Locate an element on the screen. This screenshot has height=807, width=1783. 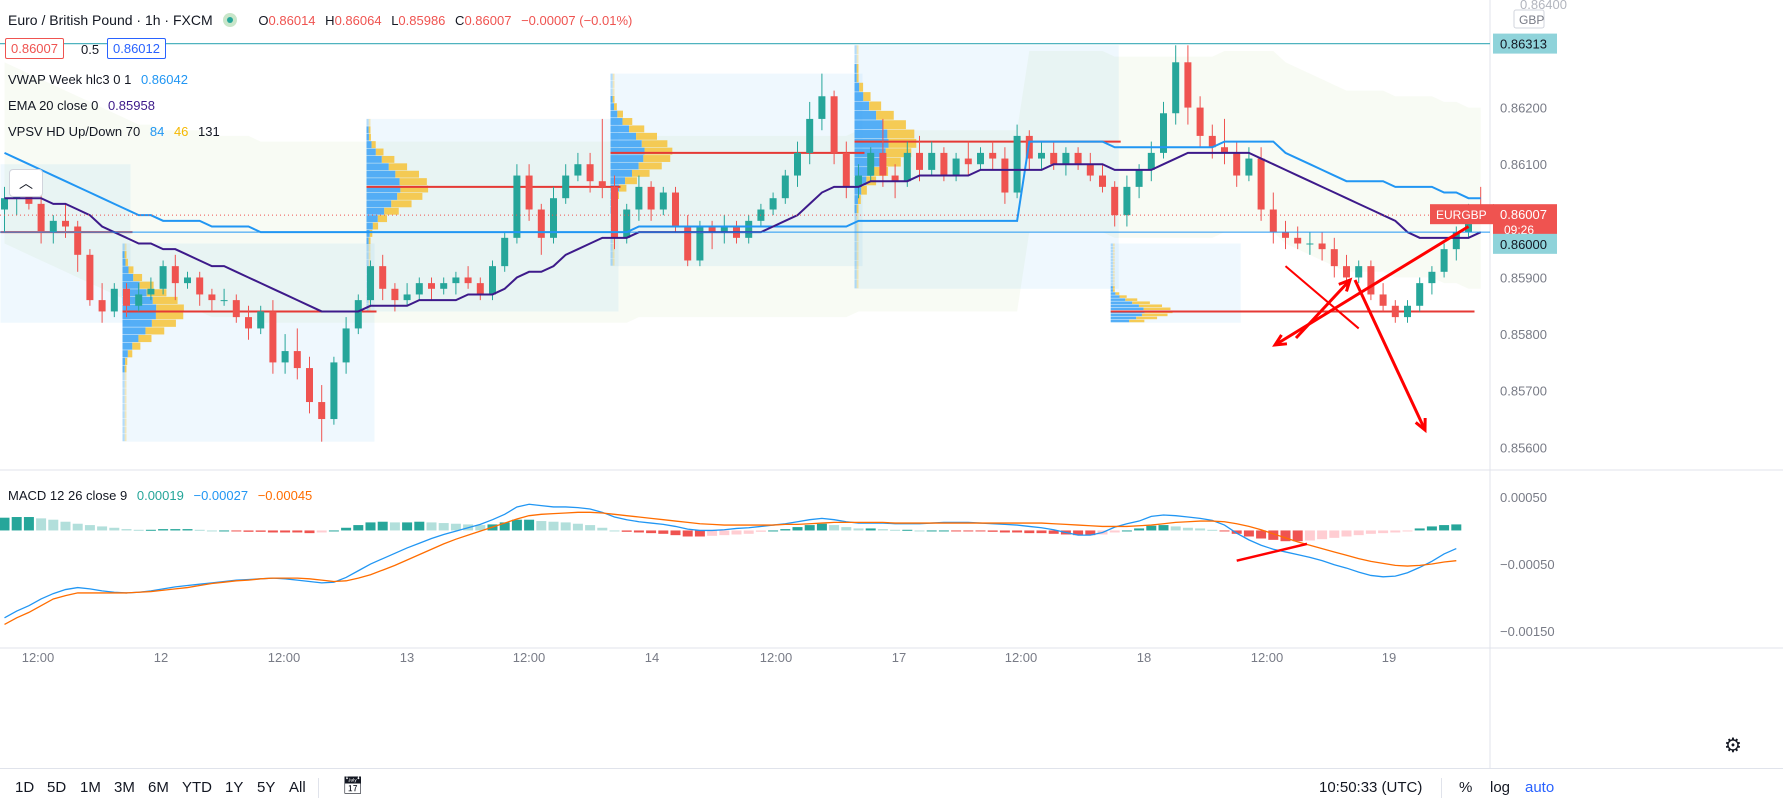
timeframe-3m-button: 3M is located at coordinates (124, 787).